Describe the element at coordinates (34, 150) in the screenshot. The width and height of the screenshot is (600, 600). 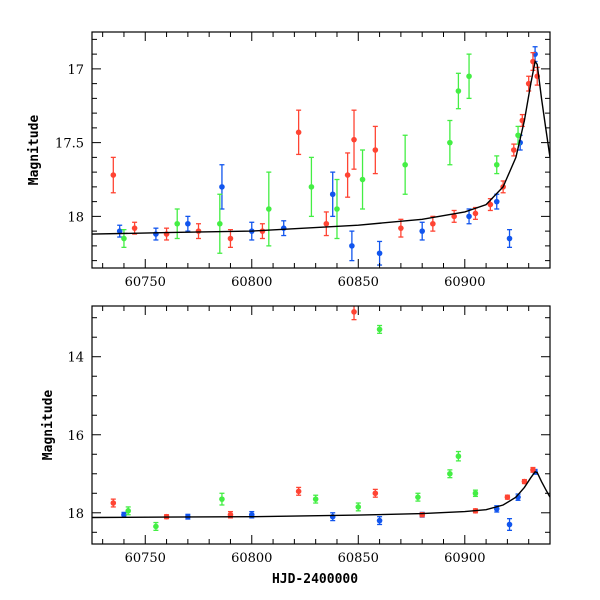
I see `top-ylabel: Magnitude` at that location.